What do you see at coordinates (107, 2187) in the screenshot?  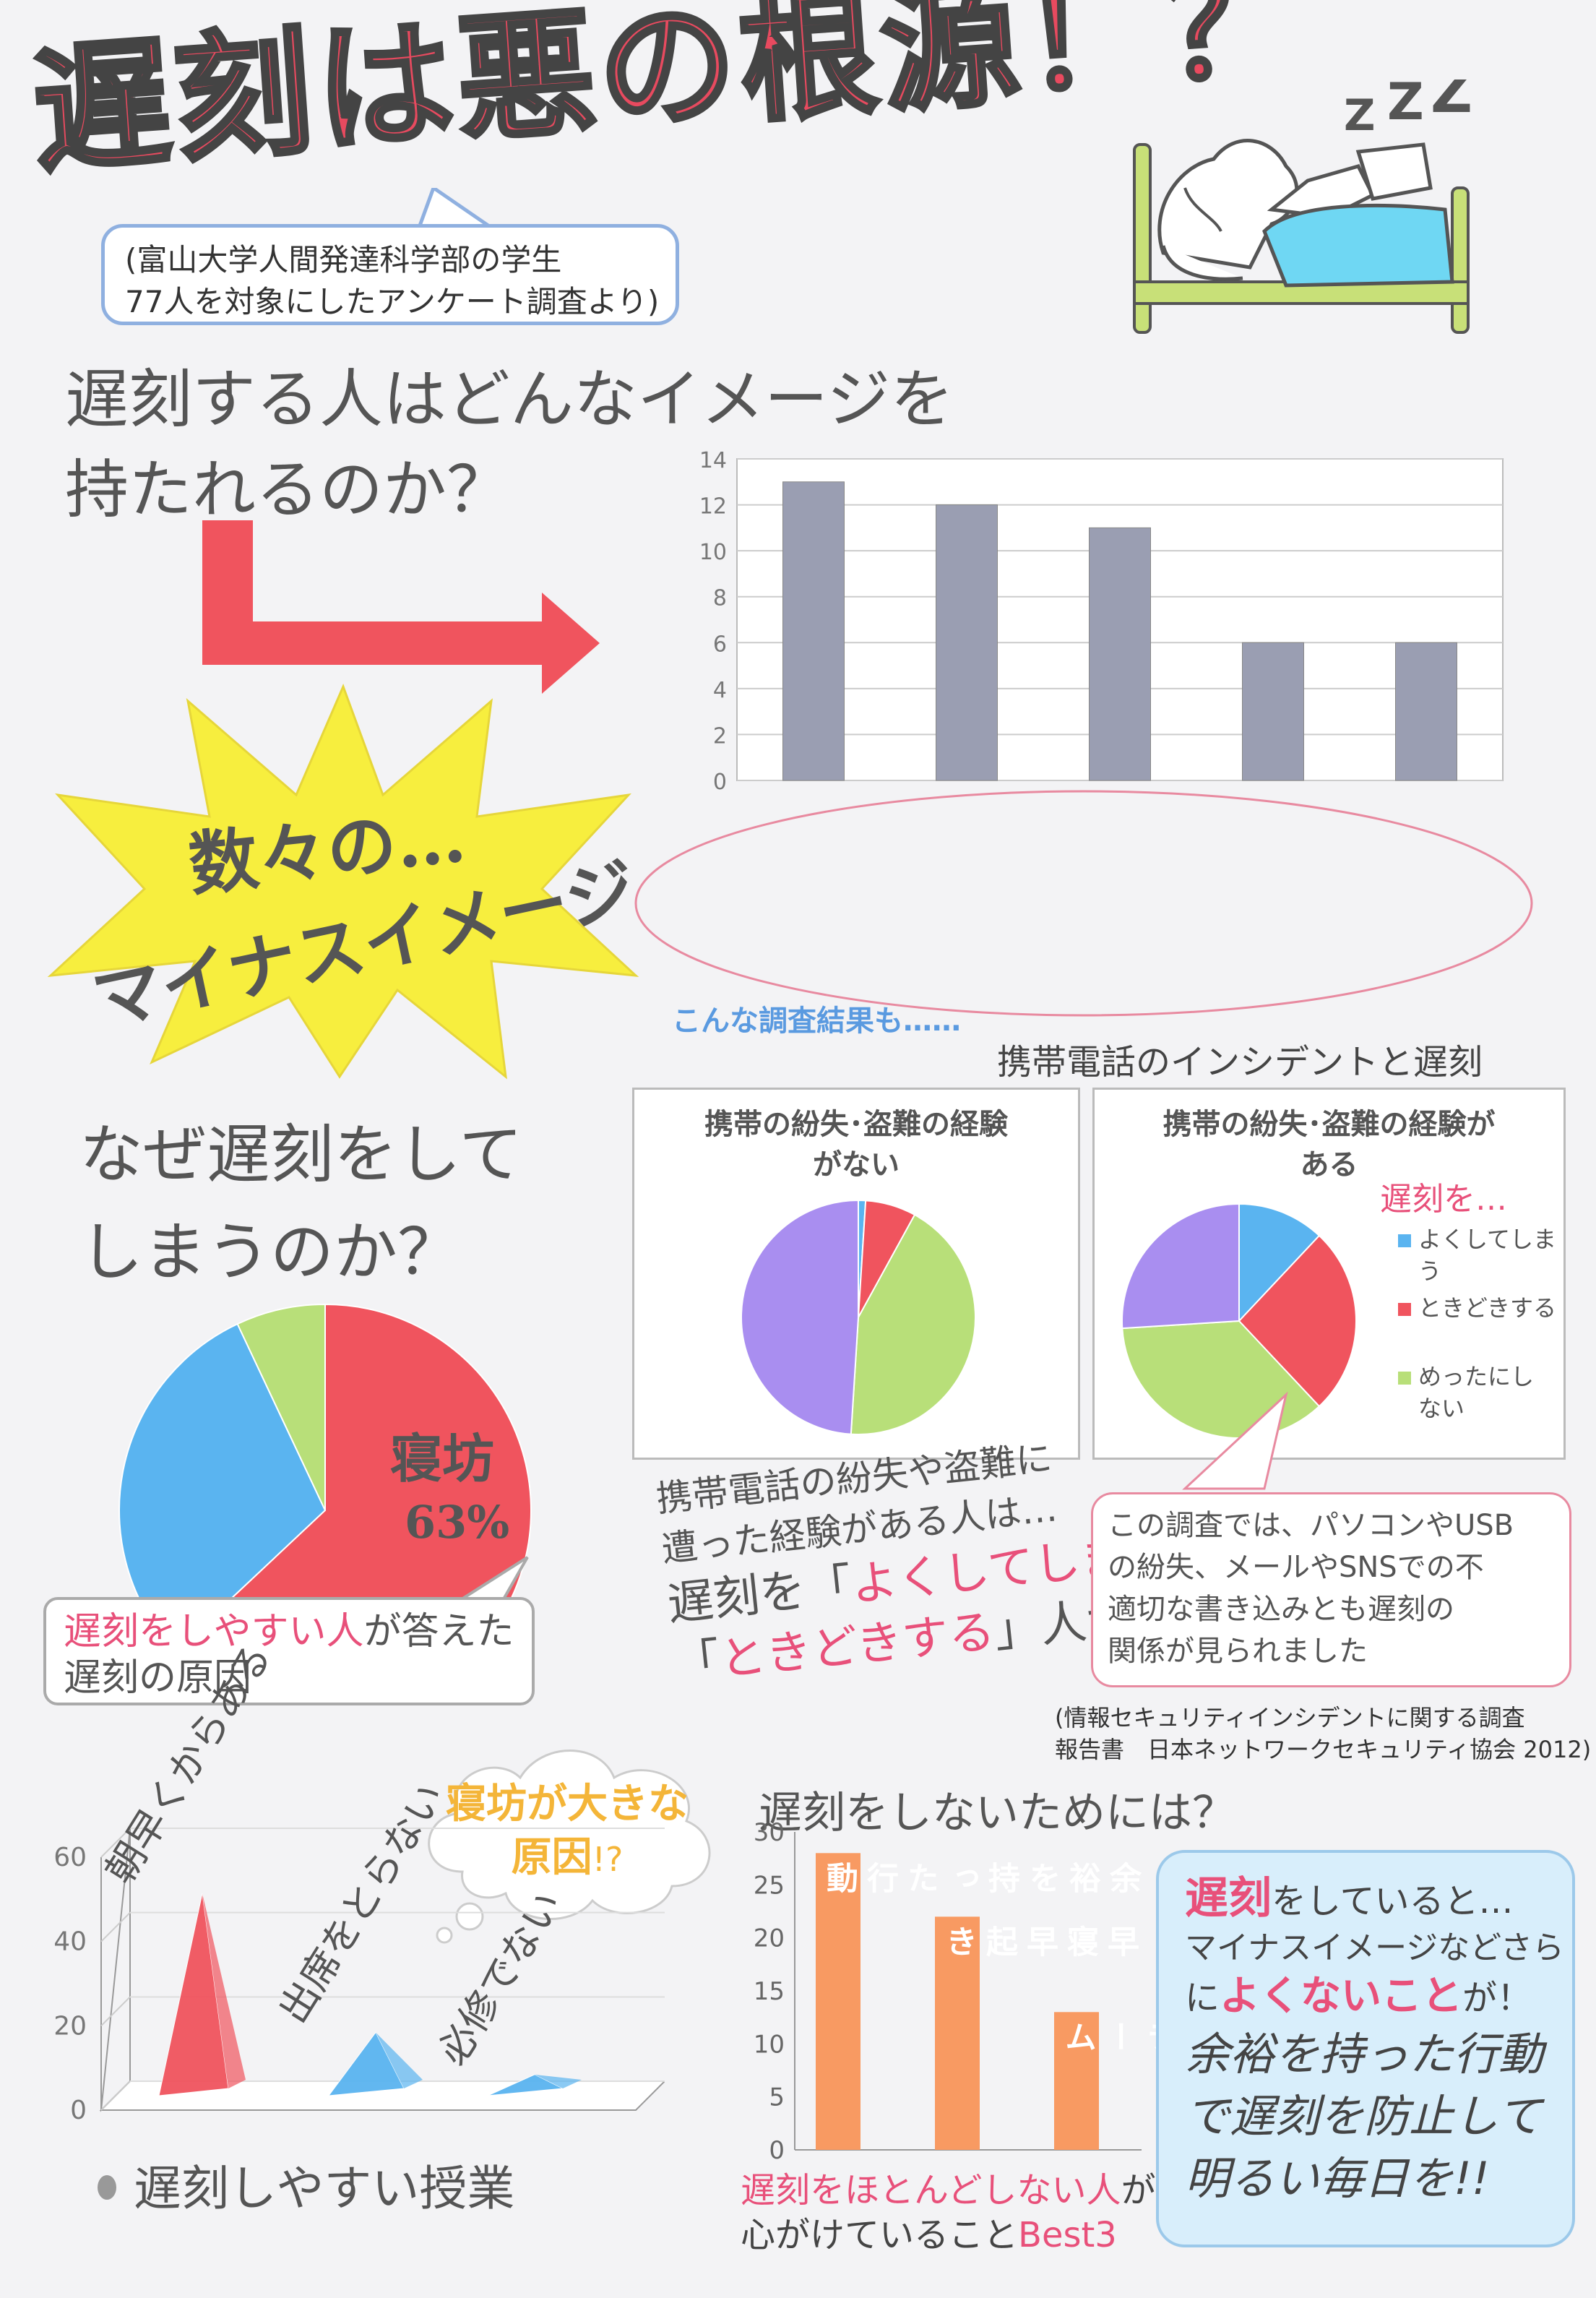 I see `bullet-dot-icon` at bounding box center [107, 2187].